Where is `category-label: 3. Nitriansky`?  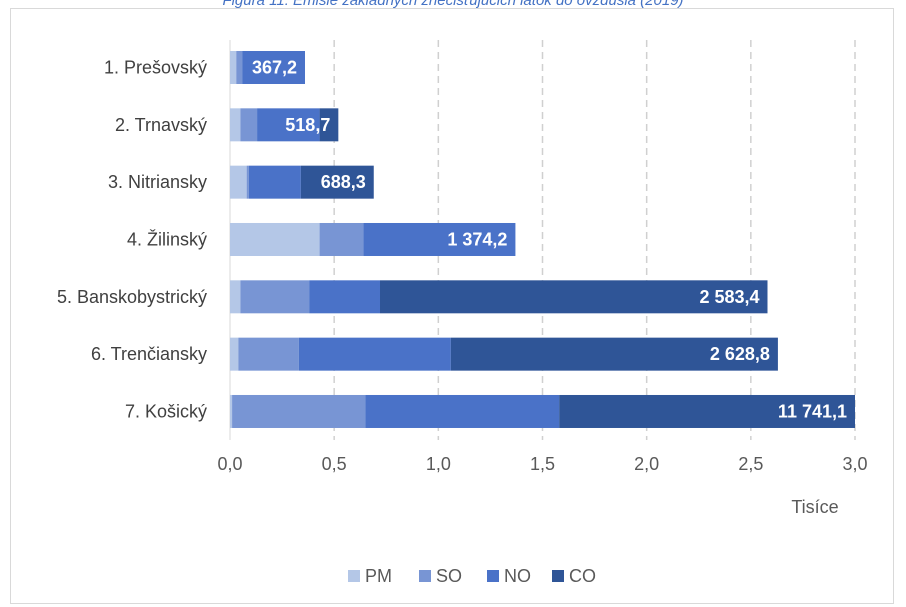 category-label: 3. Nitriansky is located at coordinates (157, 182).